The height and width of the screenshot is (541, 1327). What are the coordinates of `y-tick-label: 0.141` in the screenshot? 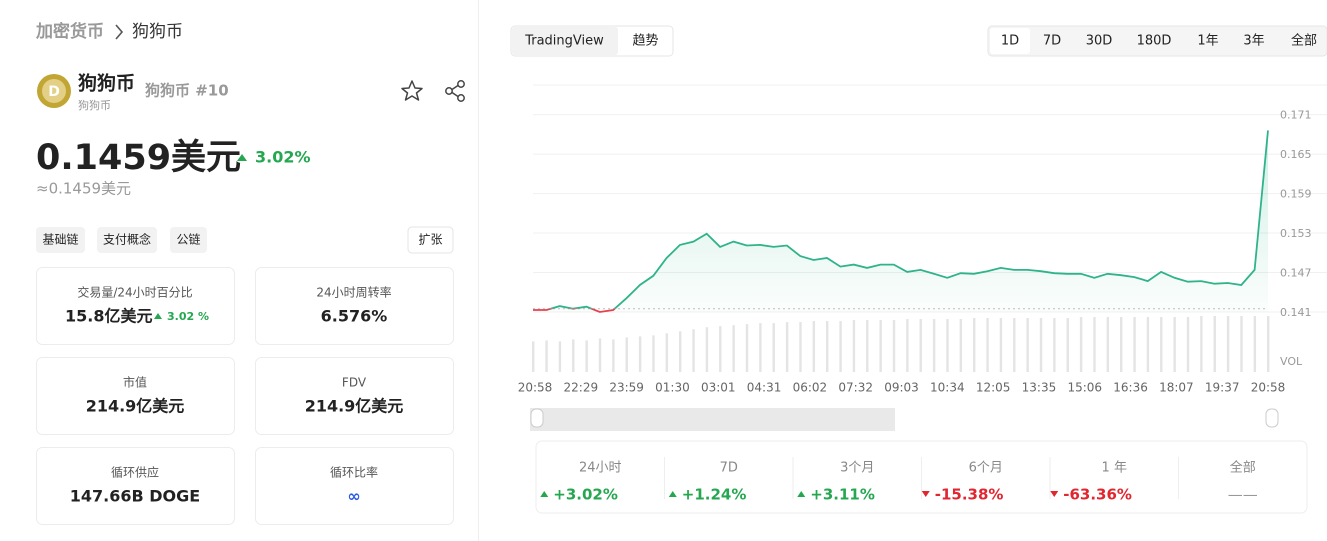 It's located at (1296, 312).